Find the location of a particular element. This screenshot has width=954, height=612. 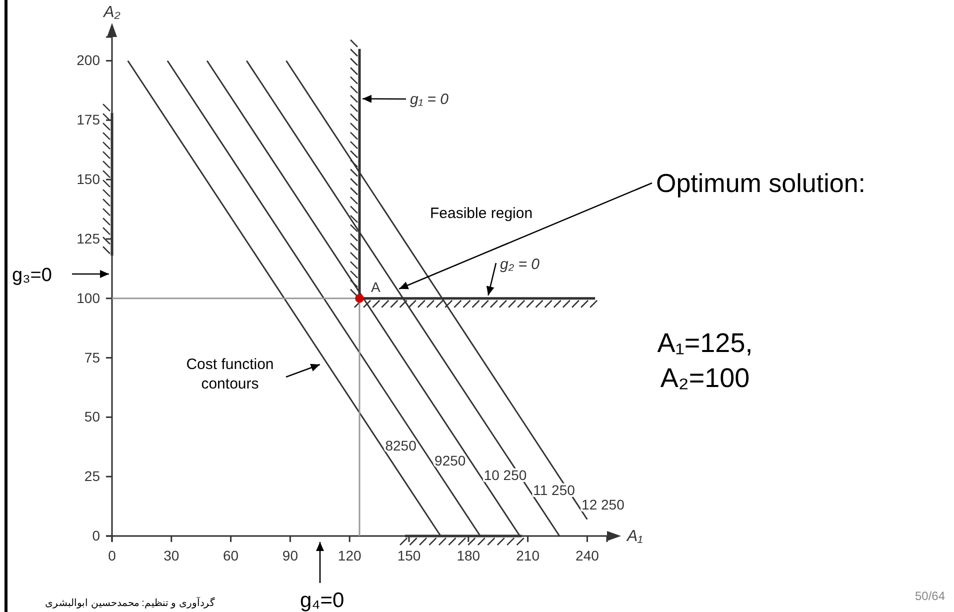

x-tick-label: 240 is located at coordinates (588, 556).